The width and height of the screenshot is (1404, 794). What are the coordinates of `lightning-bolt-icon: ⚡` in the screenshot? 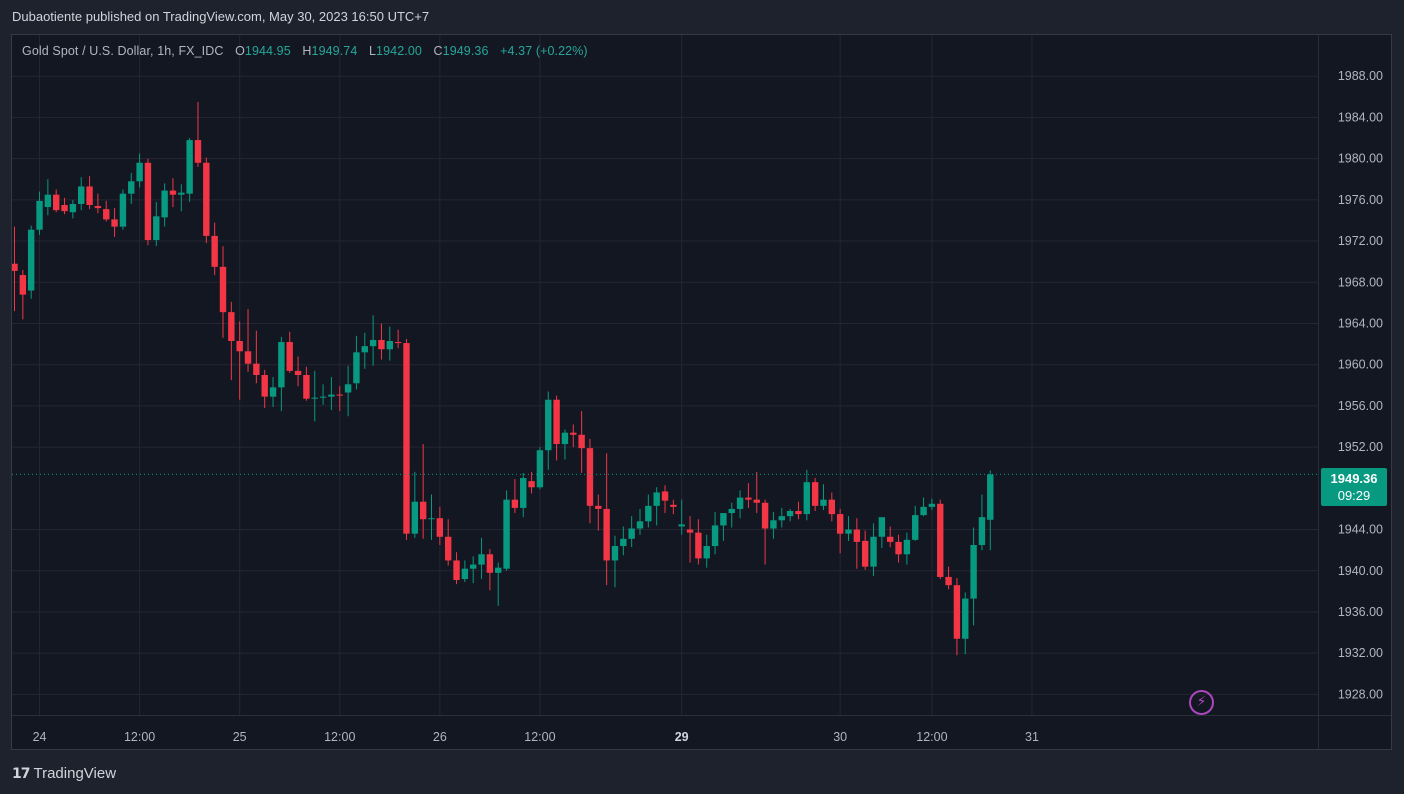 It's located at (1201, 702).